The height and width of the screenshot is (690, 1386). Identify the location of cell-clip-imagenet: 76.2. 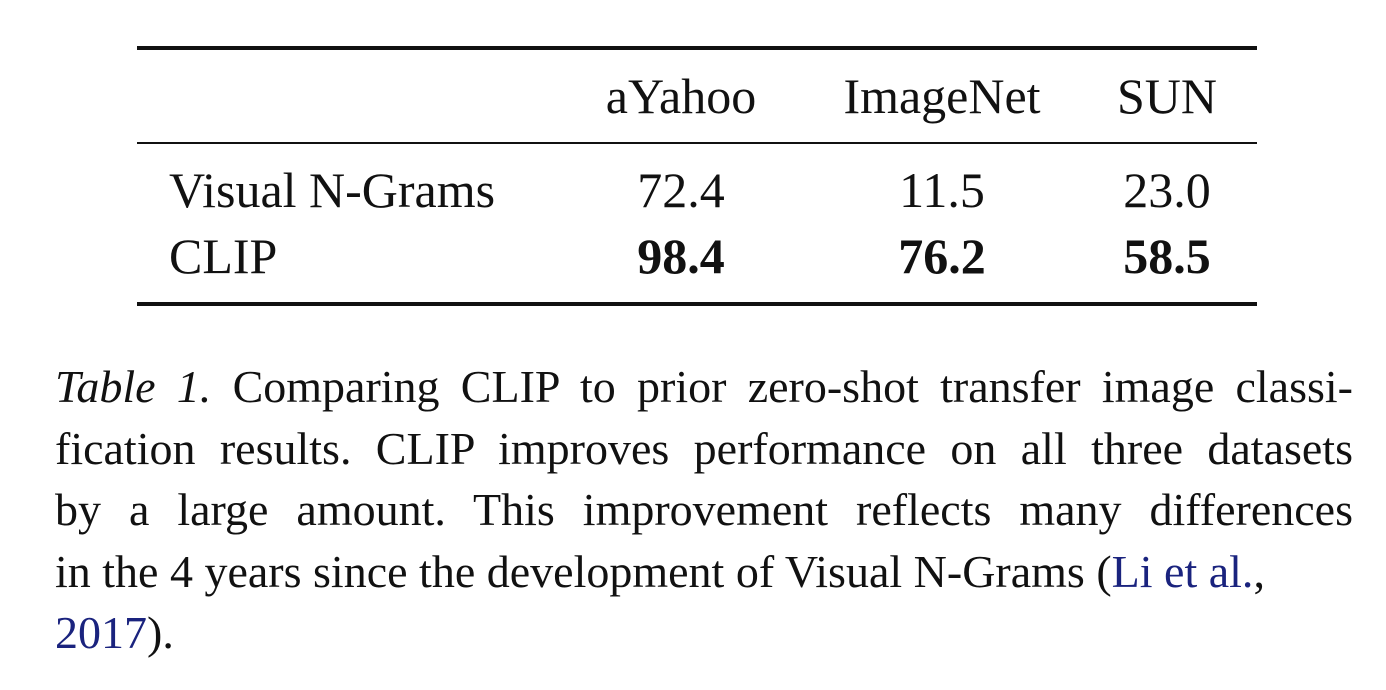
(942, 256).